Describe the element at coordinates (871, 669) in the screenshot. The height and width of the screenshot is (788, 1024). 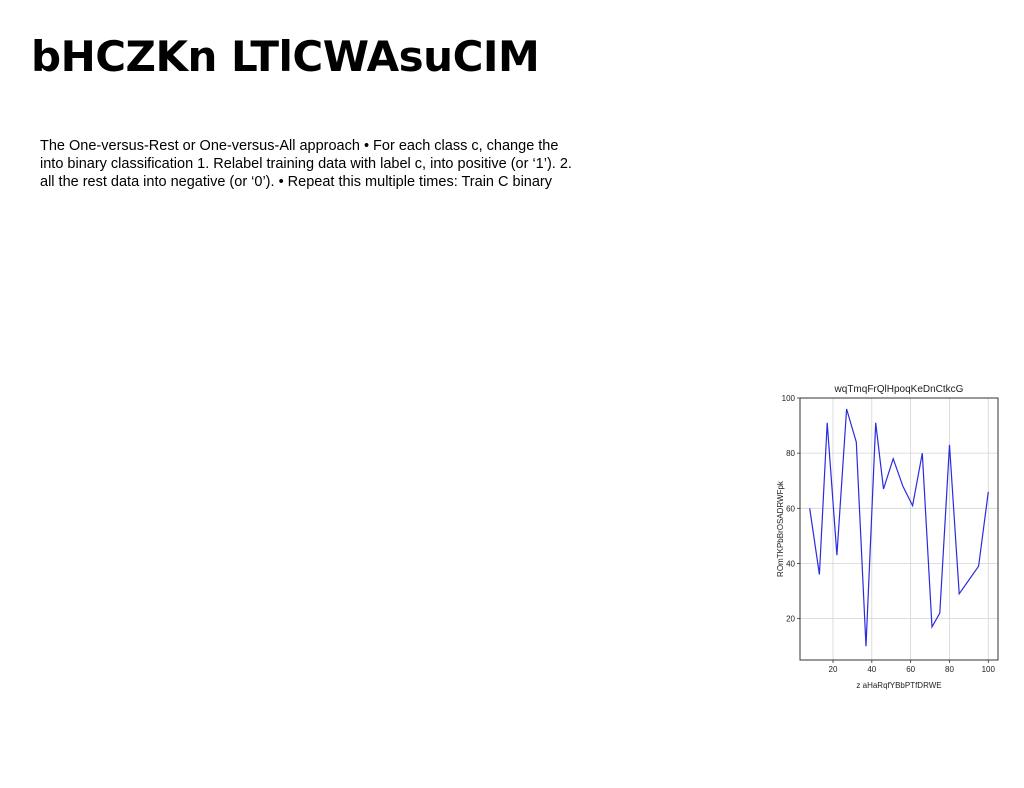
I see `chart-x-tick-label: 40` at that location.